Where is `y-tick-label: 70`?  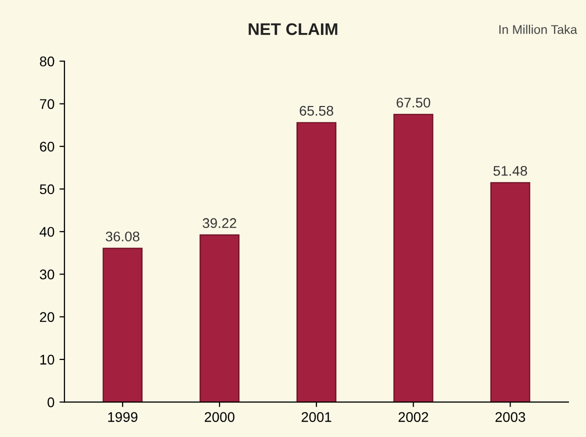
y-tick-label: 70 is located at coordinates (47, 104).